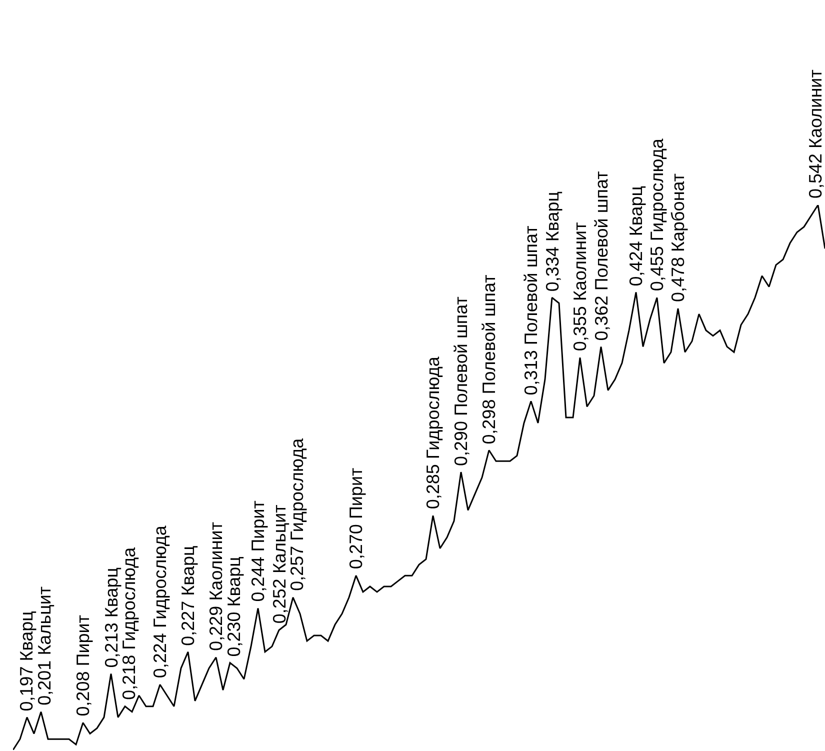  What do you see at coordinates (552, 241) in the screenshot?
I see `annotation: 0,334 Кварц` at bounding box center [552, 241].